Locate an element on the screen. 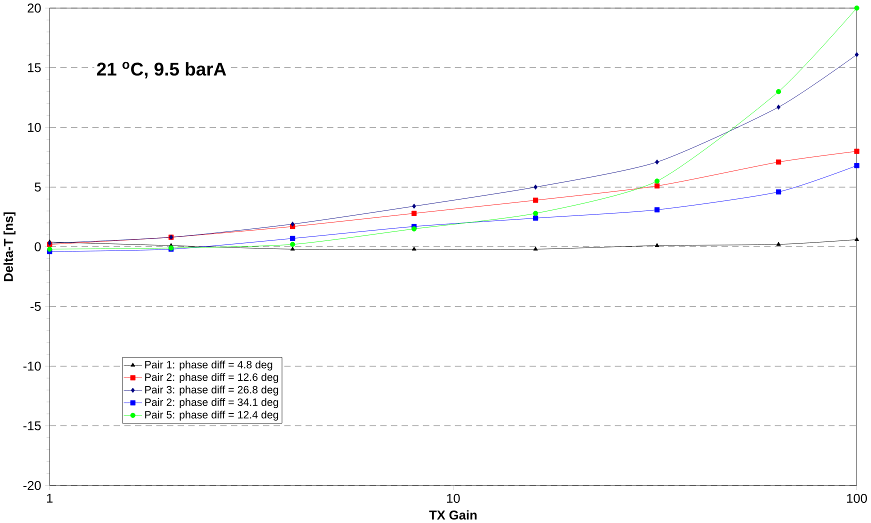 The image size is (871, 523). y-tick-label: -10 is located at coordinates (32, 366).